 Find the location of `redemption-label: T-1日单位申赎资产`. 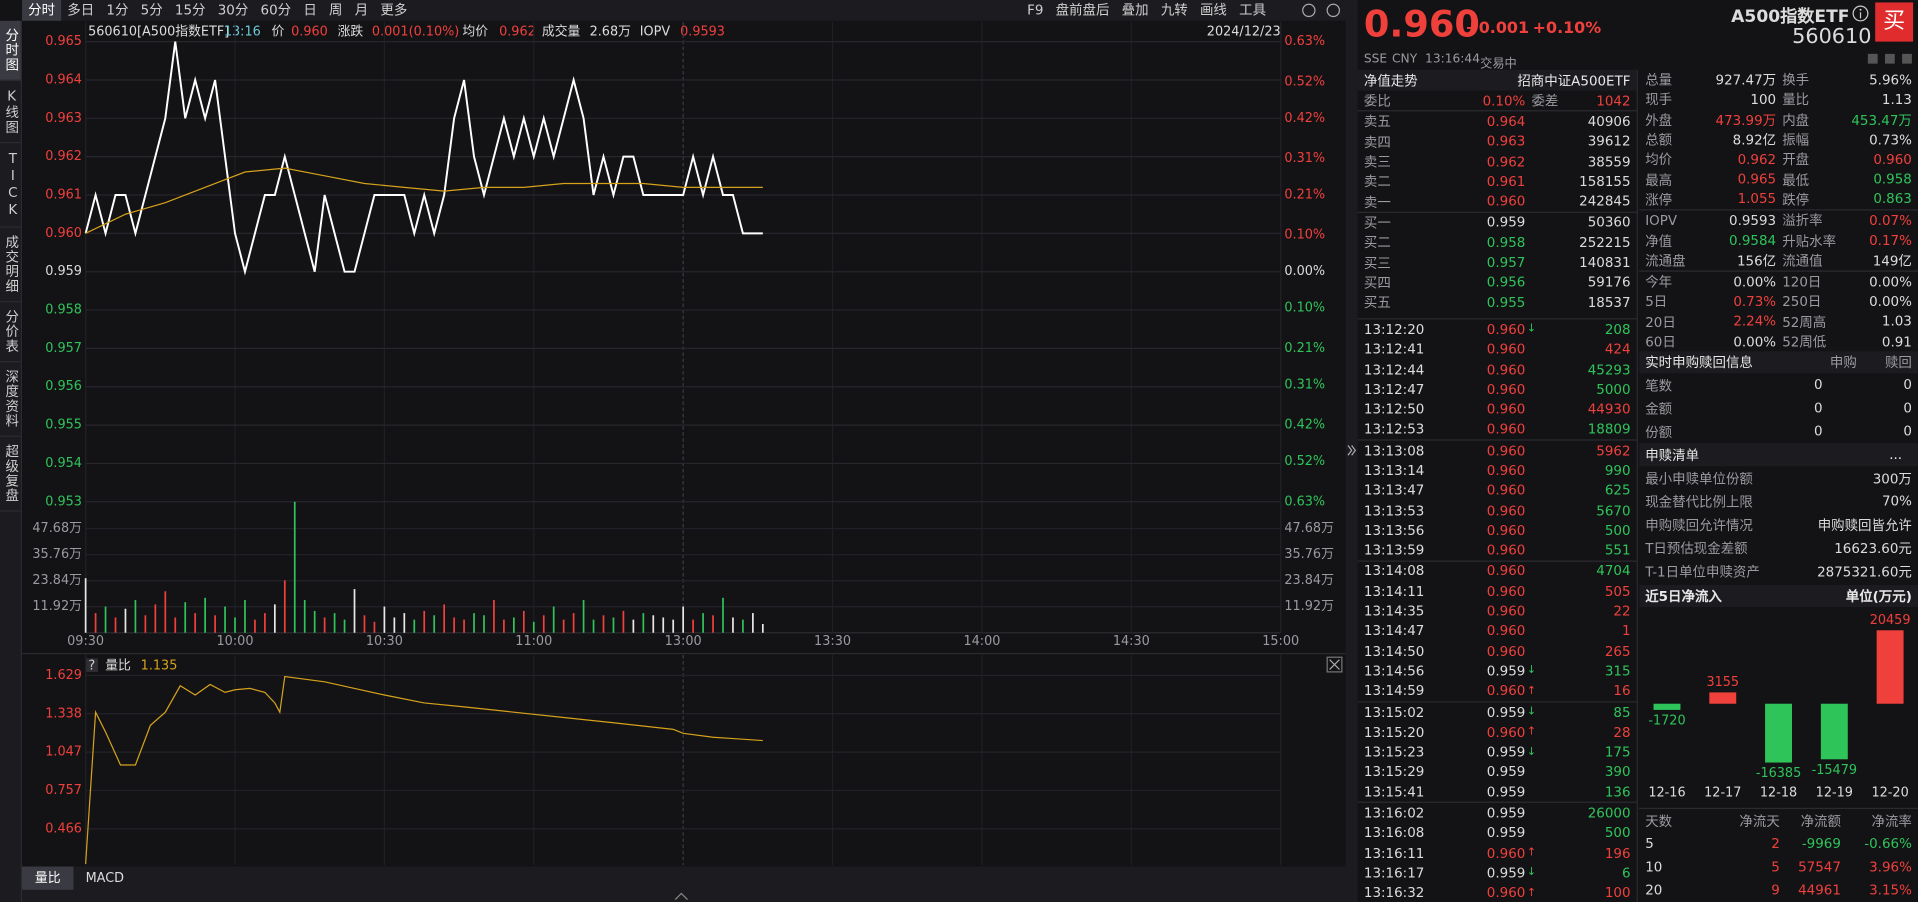

redemption-label: T-1日单位申赎资产 is located at coordinates (1702, 571).